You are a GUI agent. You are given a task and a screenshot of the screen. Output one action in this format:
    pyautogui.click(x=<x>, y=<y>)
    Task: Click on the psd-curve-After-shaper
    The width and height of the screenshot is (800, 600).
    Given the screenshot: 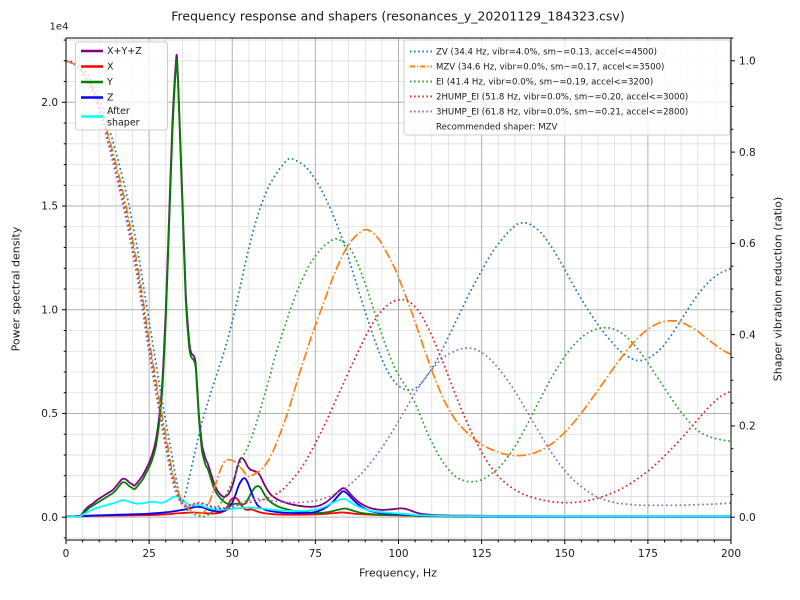 What is the action you would take?
    pyautogui.click(x=398, y=506)
    